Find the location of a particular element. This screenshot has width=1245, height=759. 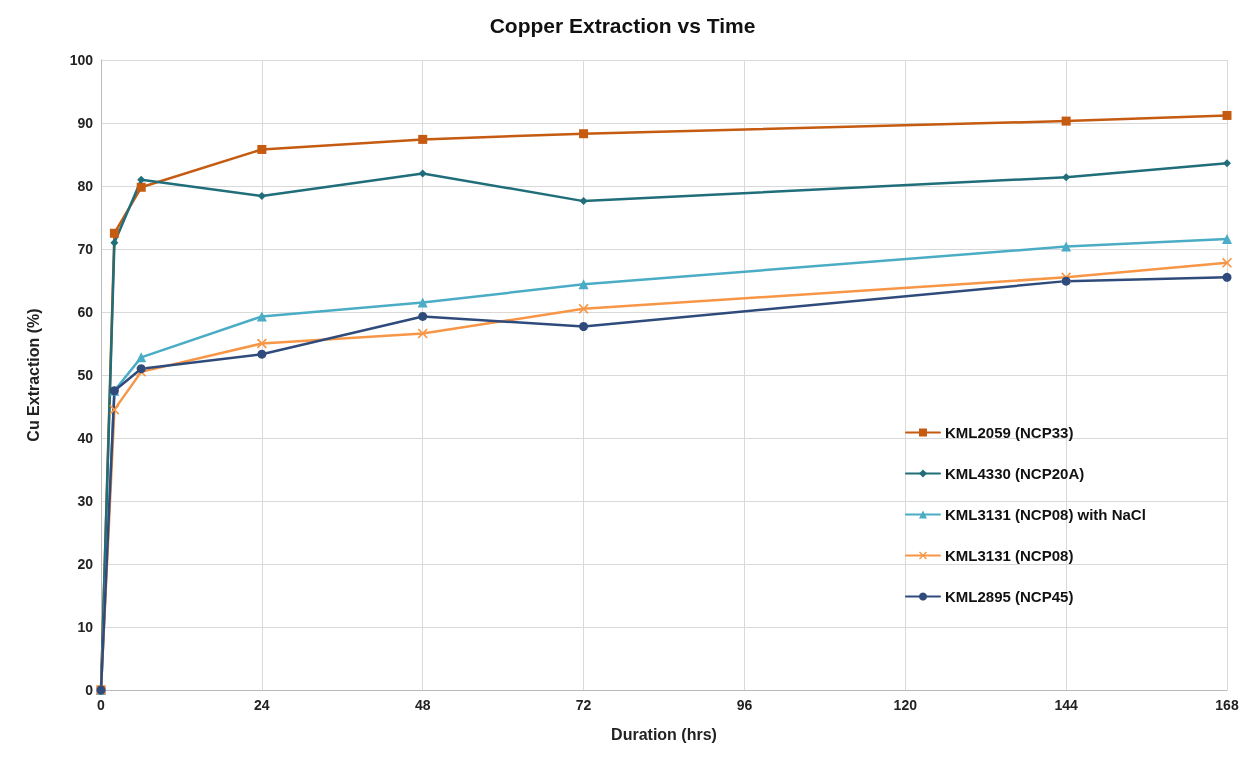

x-axis-title: Duration (hrs) is located at coordinates (664, 734).